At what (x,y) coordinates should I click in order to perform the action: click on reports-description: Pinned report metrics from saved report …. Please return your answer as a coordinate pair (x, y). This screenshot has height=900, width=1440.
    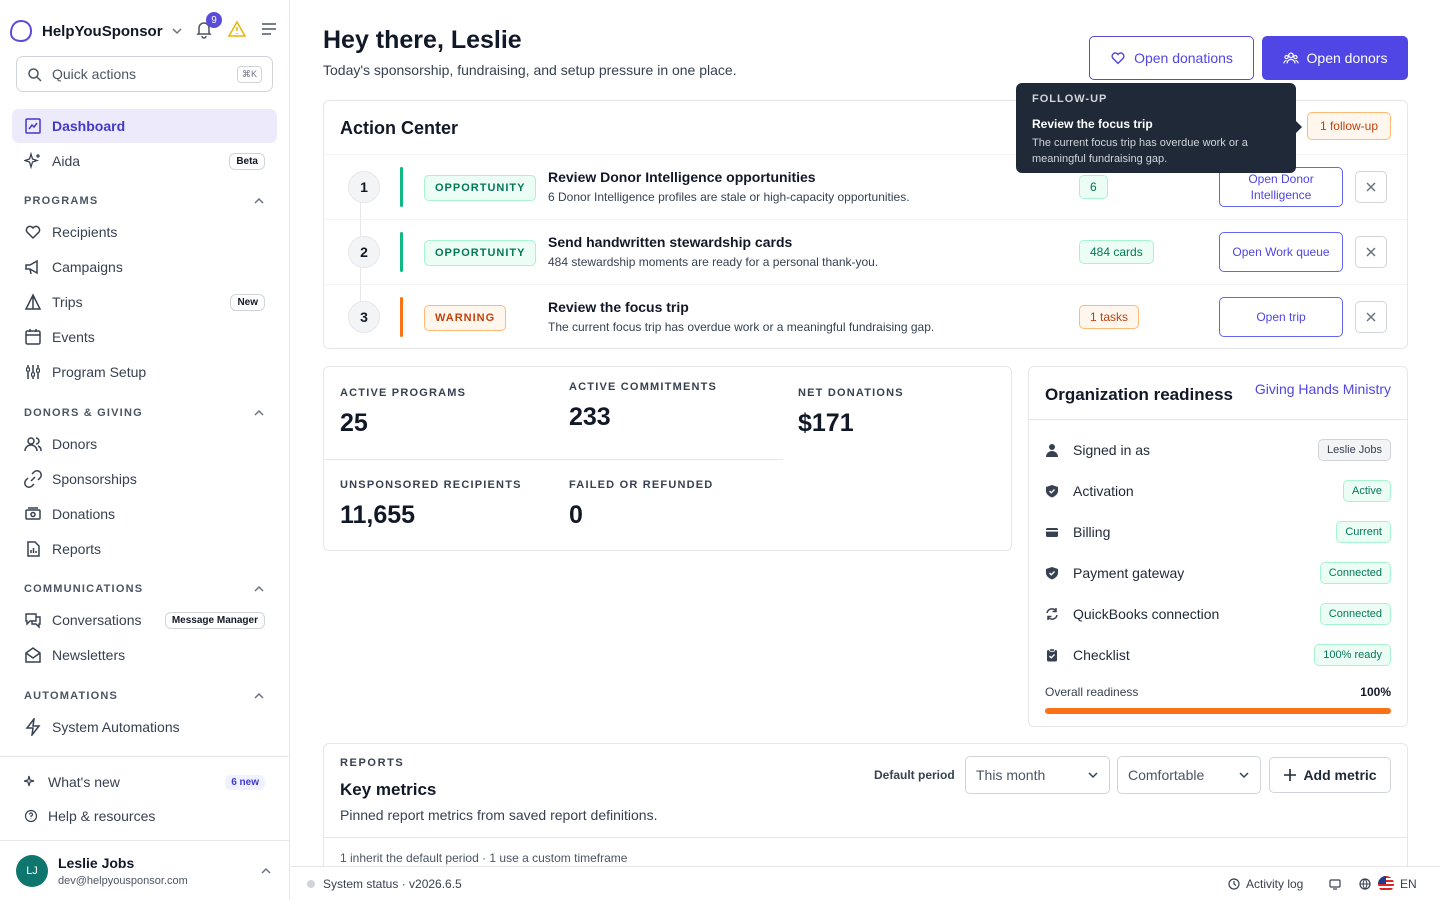
    Looking at the image, I should click on (499, 815).